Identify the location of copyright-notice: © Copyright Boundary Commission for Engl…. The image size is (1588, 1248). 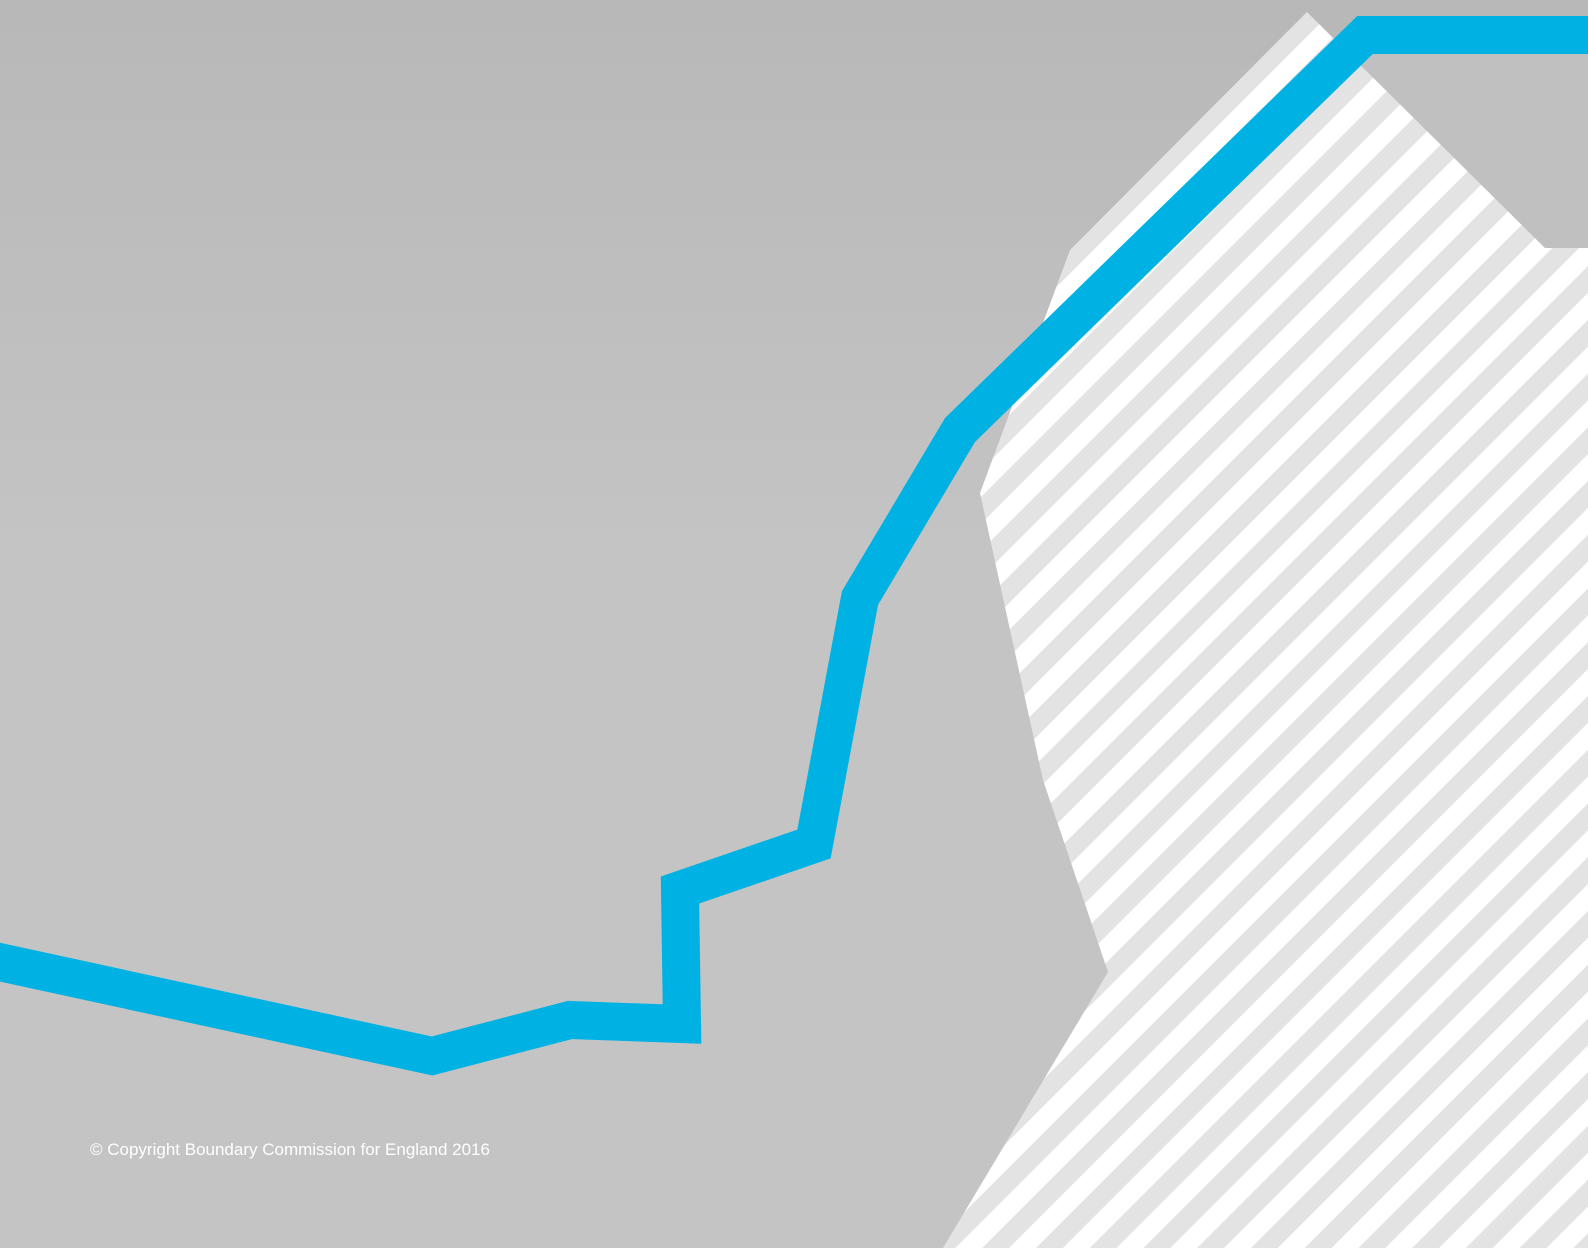
(290, 1149).